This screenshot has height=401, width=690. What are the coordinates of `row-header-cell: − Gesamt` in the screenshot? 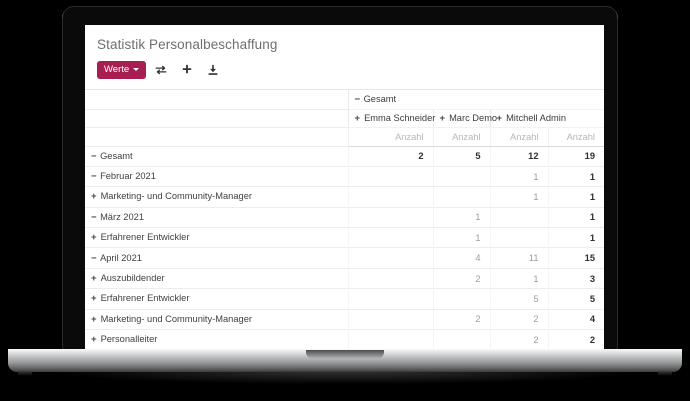 It's located at (216, 156).